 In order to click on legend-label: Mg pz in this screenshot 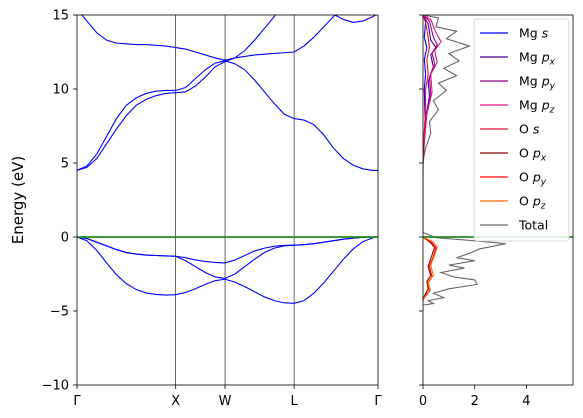, I will do `click(537, 107)`.